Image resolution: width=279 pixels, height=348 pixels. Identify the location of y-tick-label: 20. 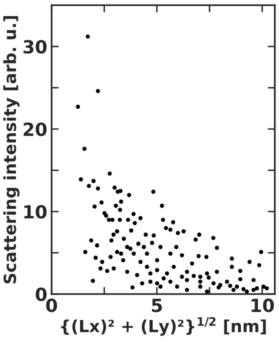
(35, 129).